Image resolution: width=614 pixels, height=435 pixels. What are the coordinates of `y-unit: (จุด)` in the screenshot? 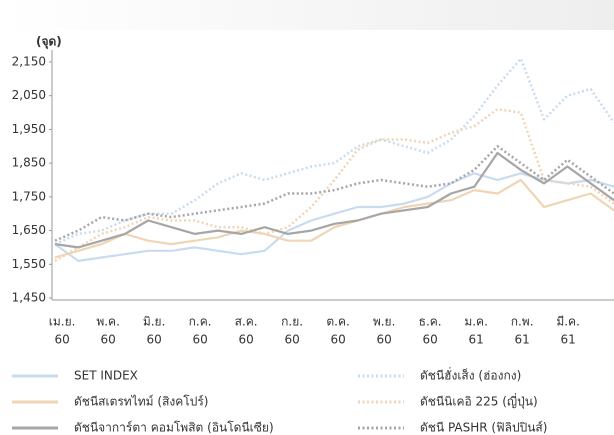 It's located at (49, 42).